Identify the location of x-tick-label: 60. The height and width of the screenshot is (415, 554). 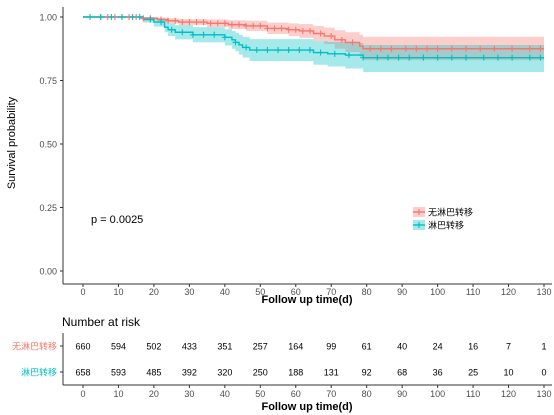
(296, 292).